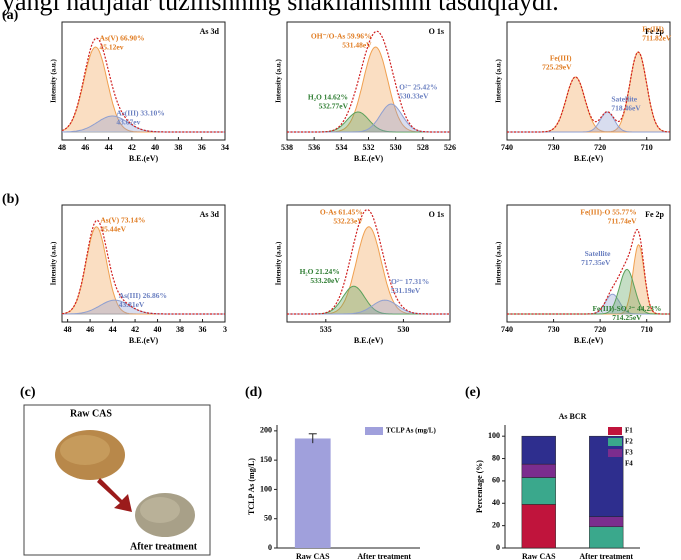  Describe the element at coordinates (325, 280) in the screenshot. I see `peak-center-label: 533.20eV` at that location.